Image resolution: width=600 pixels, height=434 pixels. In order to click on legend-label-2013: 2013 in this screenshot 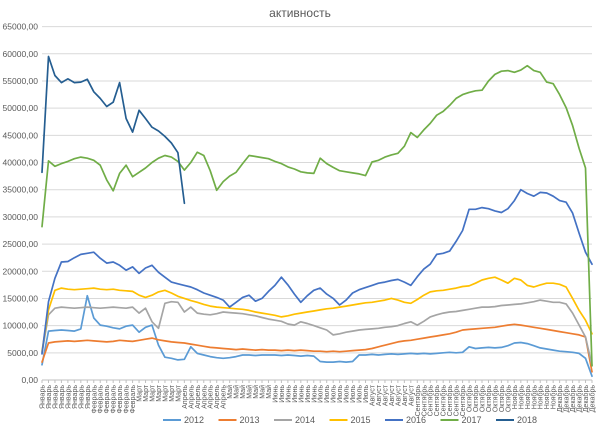, I will do `click(250, 420)`.